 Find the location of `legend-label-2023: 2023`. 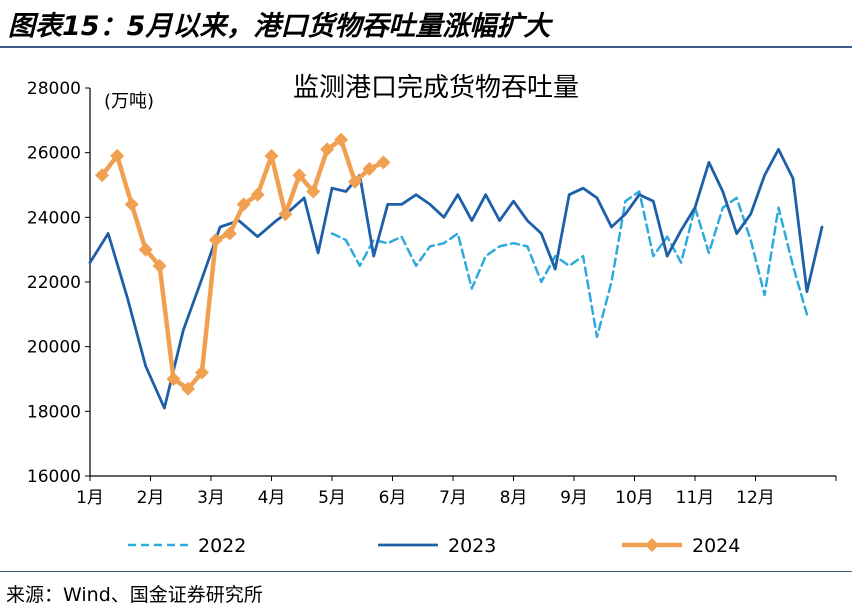

legend-label-2023: 2023 is located at coordinates (472, 546).